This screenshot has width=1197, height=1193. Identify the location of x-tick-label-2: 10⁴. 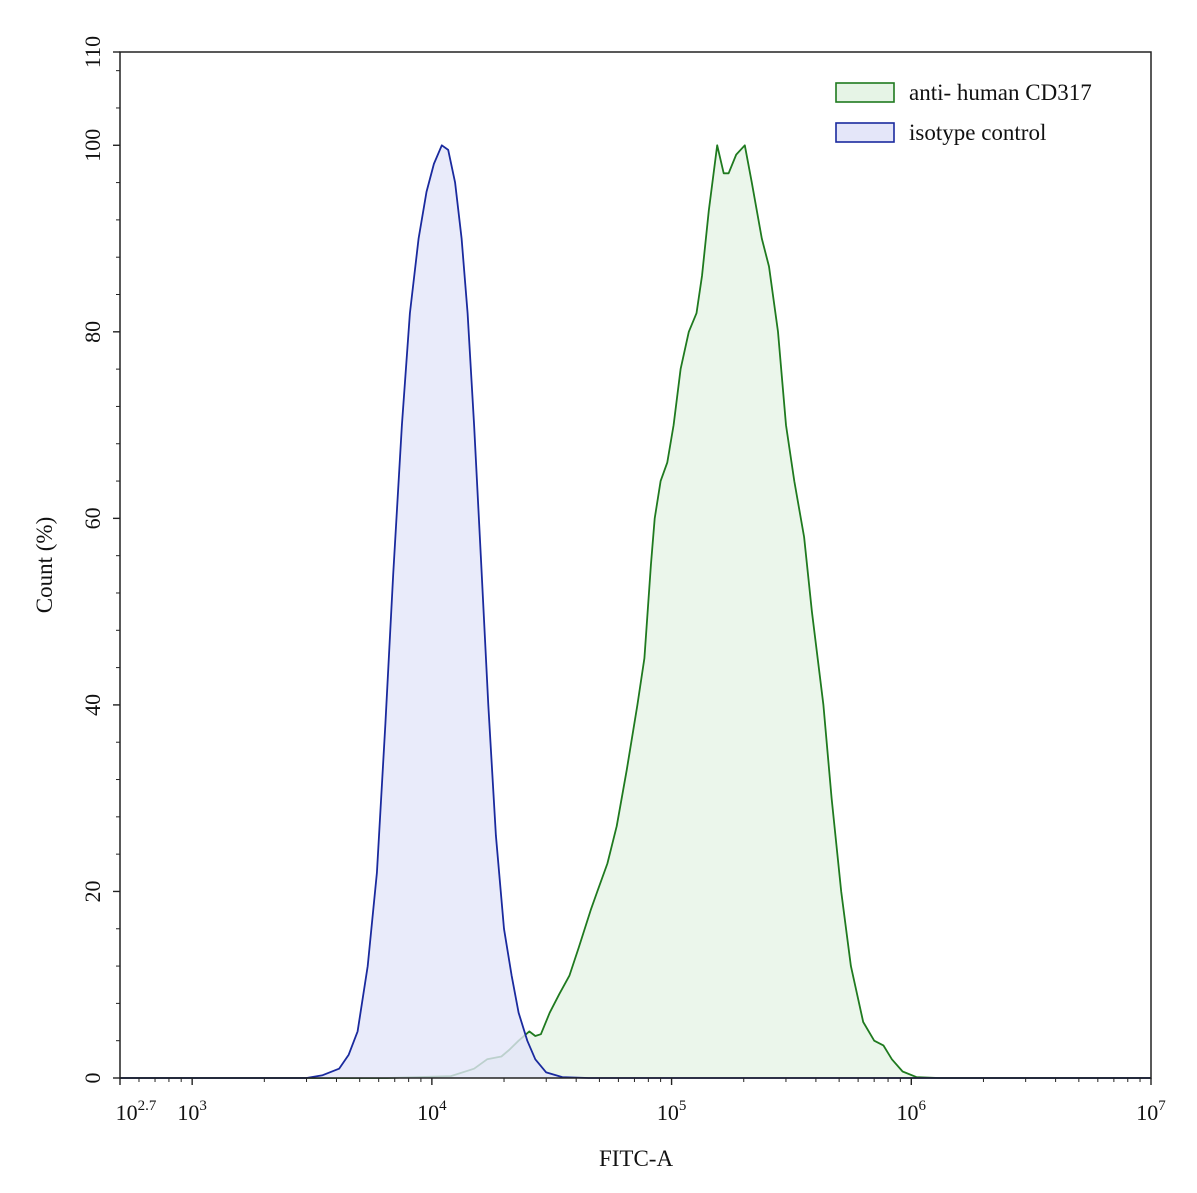
(432, 1111).